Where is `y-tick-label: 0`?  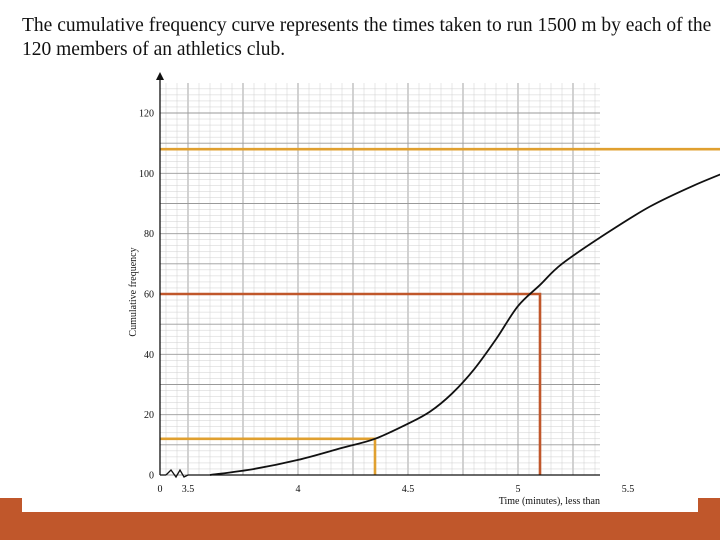 y-tick-label: 0 is located at coordinates (151, 476).